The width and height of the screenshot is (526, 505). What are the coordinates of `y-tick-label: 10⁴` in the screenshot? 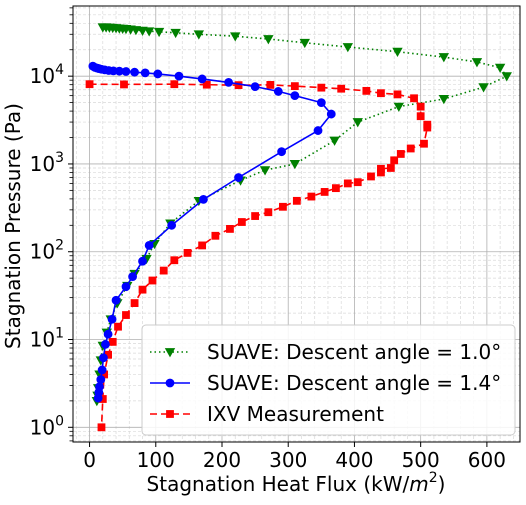 It's located at (47, 75).